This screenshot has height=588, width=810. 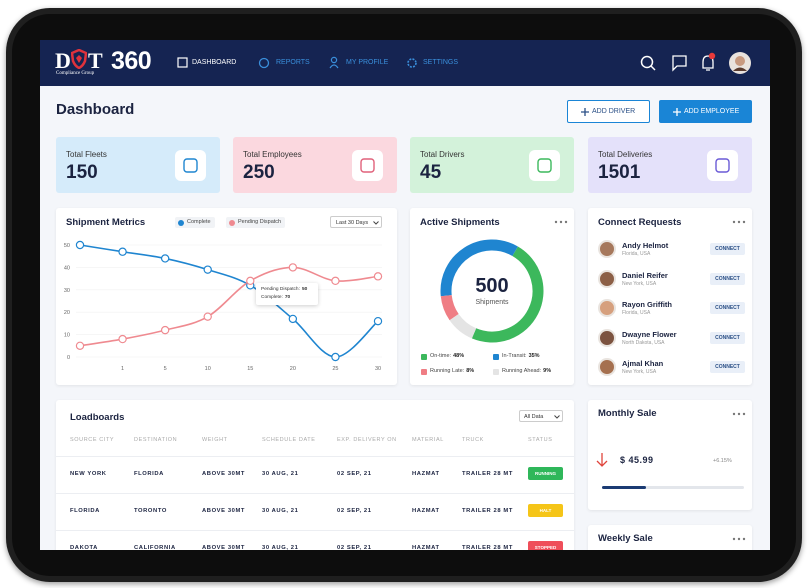 I want to click on nav-item: MY PROFILE, so click(x=367, y=62).